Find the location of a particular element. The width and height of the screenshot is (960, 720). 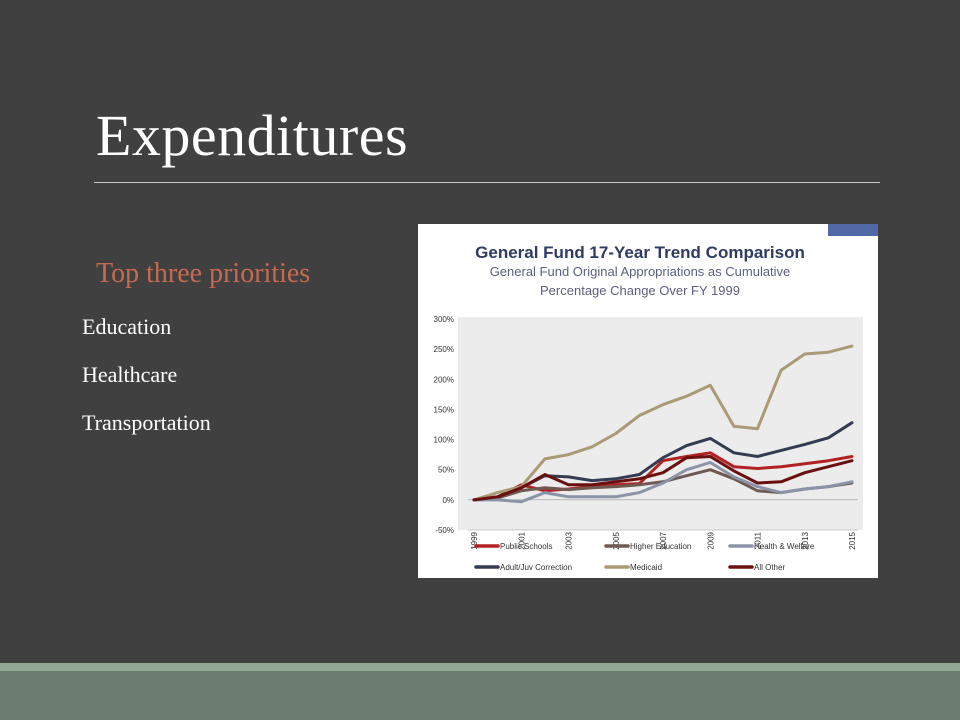

x-tick-label: 2011 is located at coordinates (758, 540).